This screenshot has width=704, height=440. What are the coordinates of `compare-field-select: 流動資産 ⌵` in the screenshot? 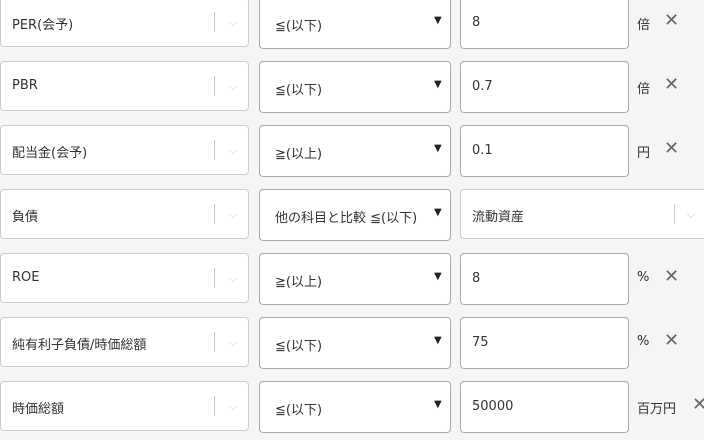 It's located at (582, 214).